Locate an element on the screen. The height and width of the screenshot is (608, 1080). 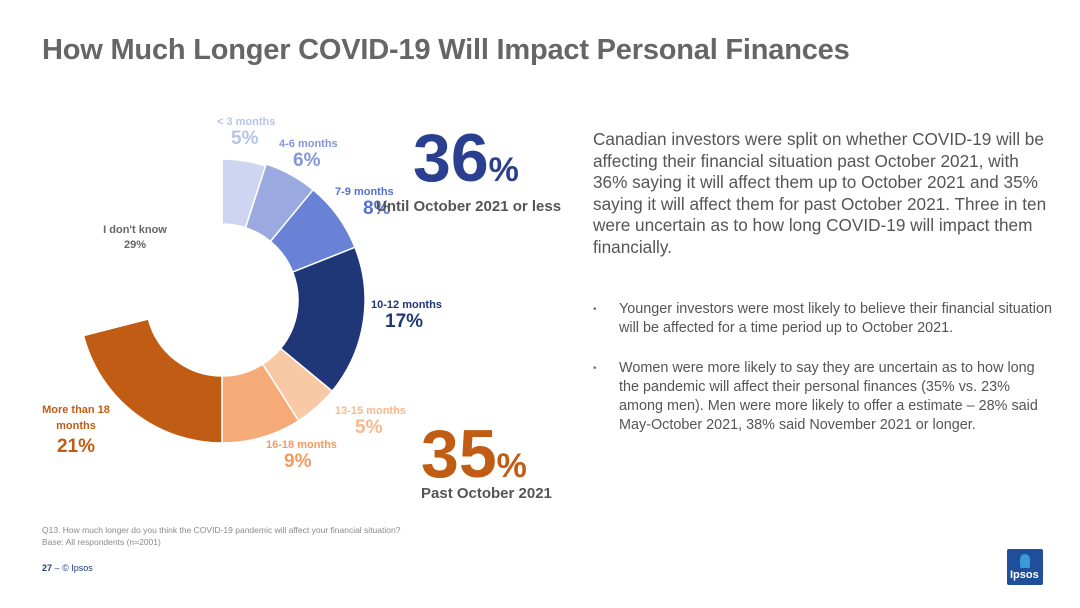
donut-slice-dont-know is located at coordinates (150, 246).